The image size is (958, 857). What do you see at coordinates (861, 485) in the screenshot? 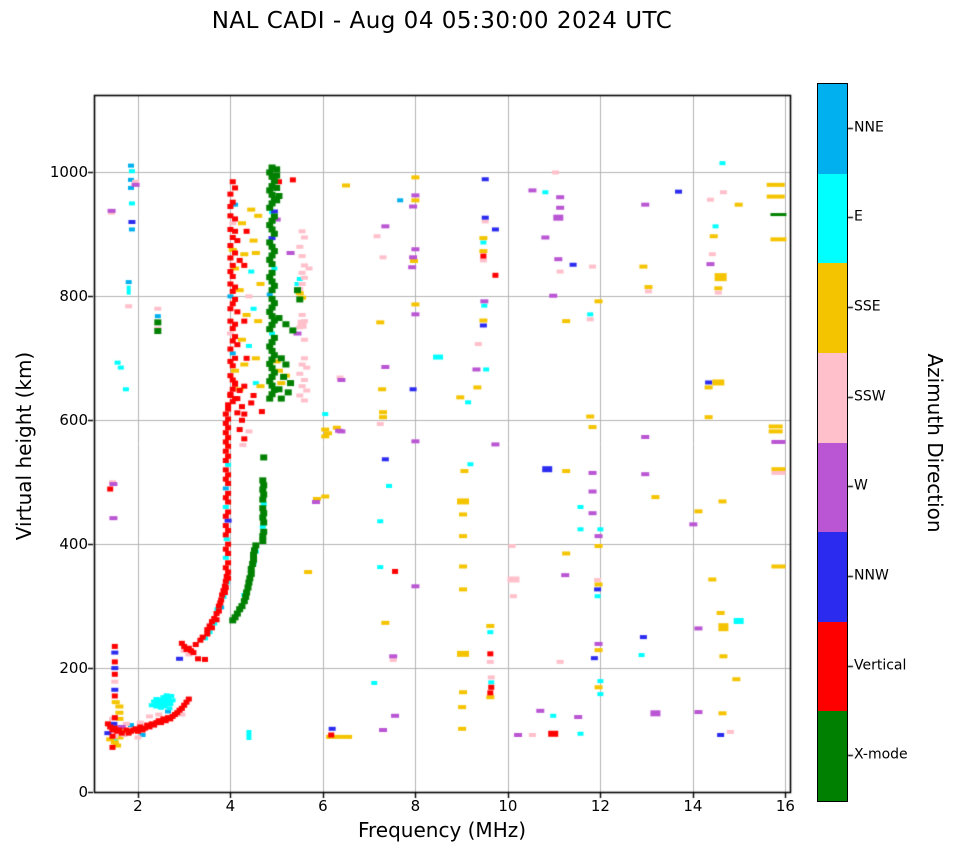
I see `colorbar-label-w: W` at bounding box center [861, 485].